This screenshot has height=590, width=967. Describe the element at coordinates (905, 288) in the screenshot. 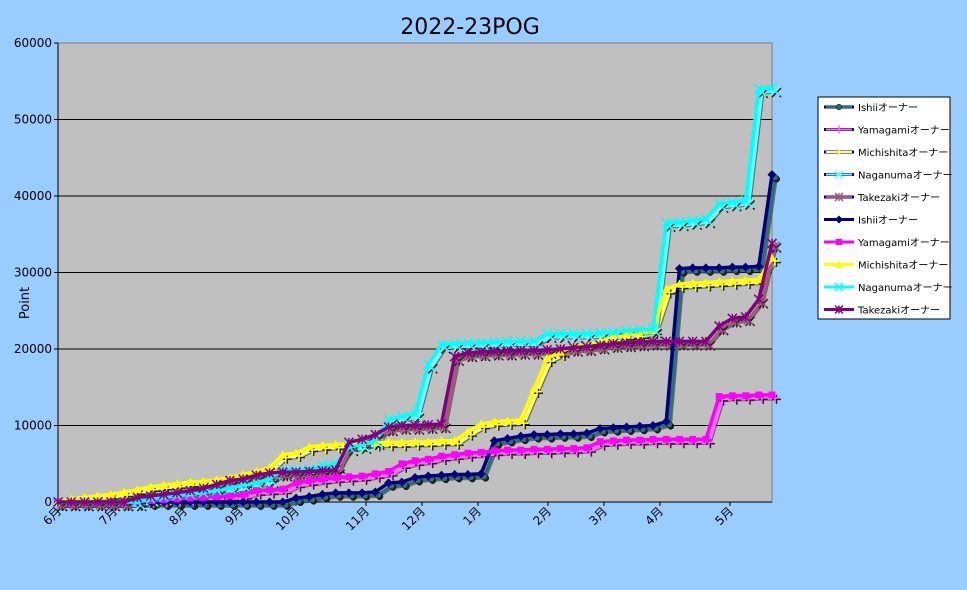

I see `legend-label: Naganumaオーナー` at that location.